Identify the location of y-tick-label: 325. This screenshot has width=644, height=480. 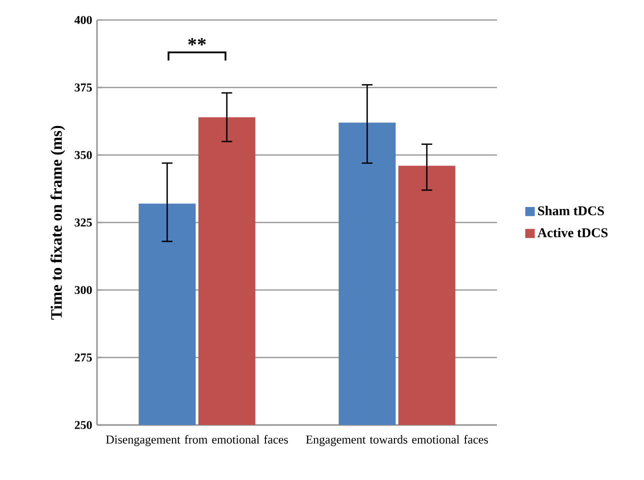
(83, 222).